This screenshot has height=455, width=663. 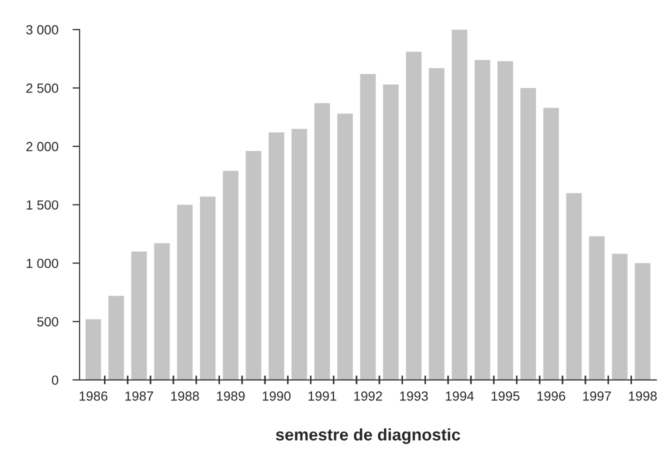 I want to click on x-tick-label: 1995, so click(x=506, y=396).